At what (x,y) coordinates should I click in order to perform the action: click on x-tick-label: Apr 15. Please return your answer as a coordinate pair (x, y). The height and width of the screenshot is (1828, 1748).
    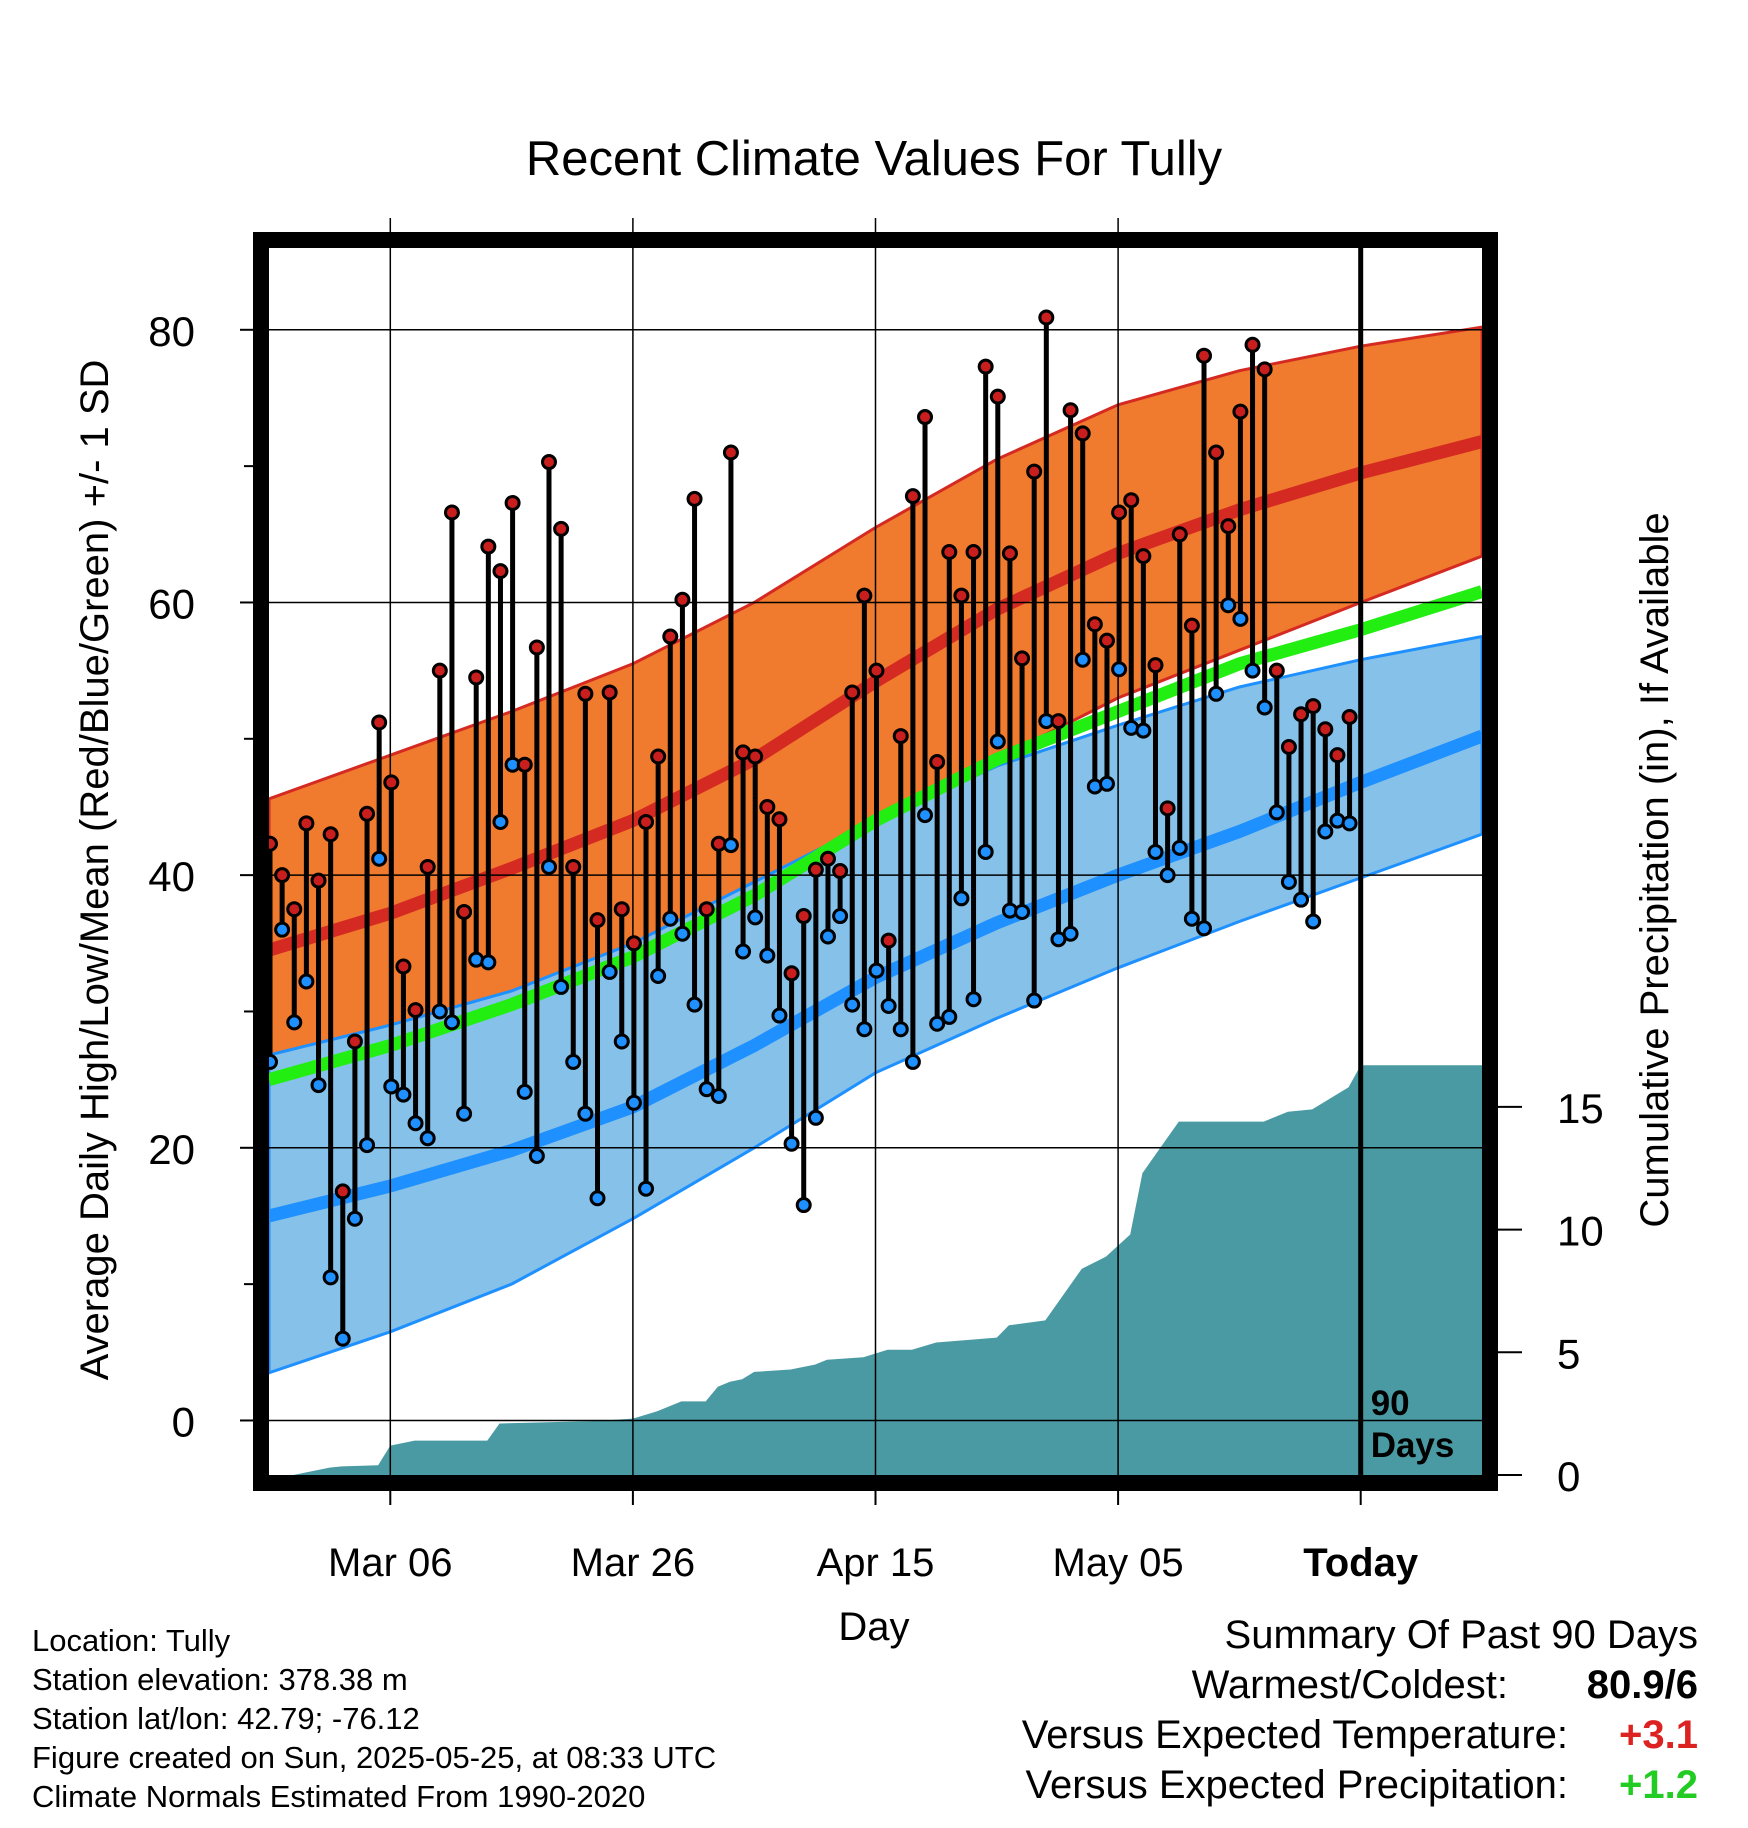
    Looking at the image, I should click on (876, 1563).